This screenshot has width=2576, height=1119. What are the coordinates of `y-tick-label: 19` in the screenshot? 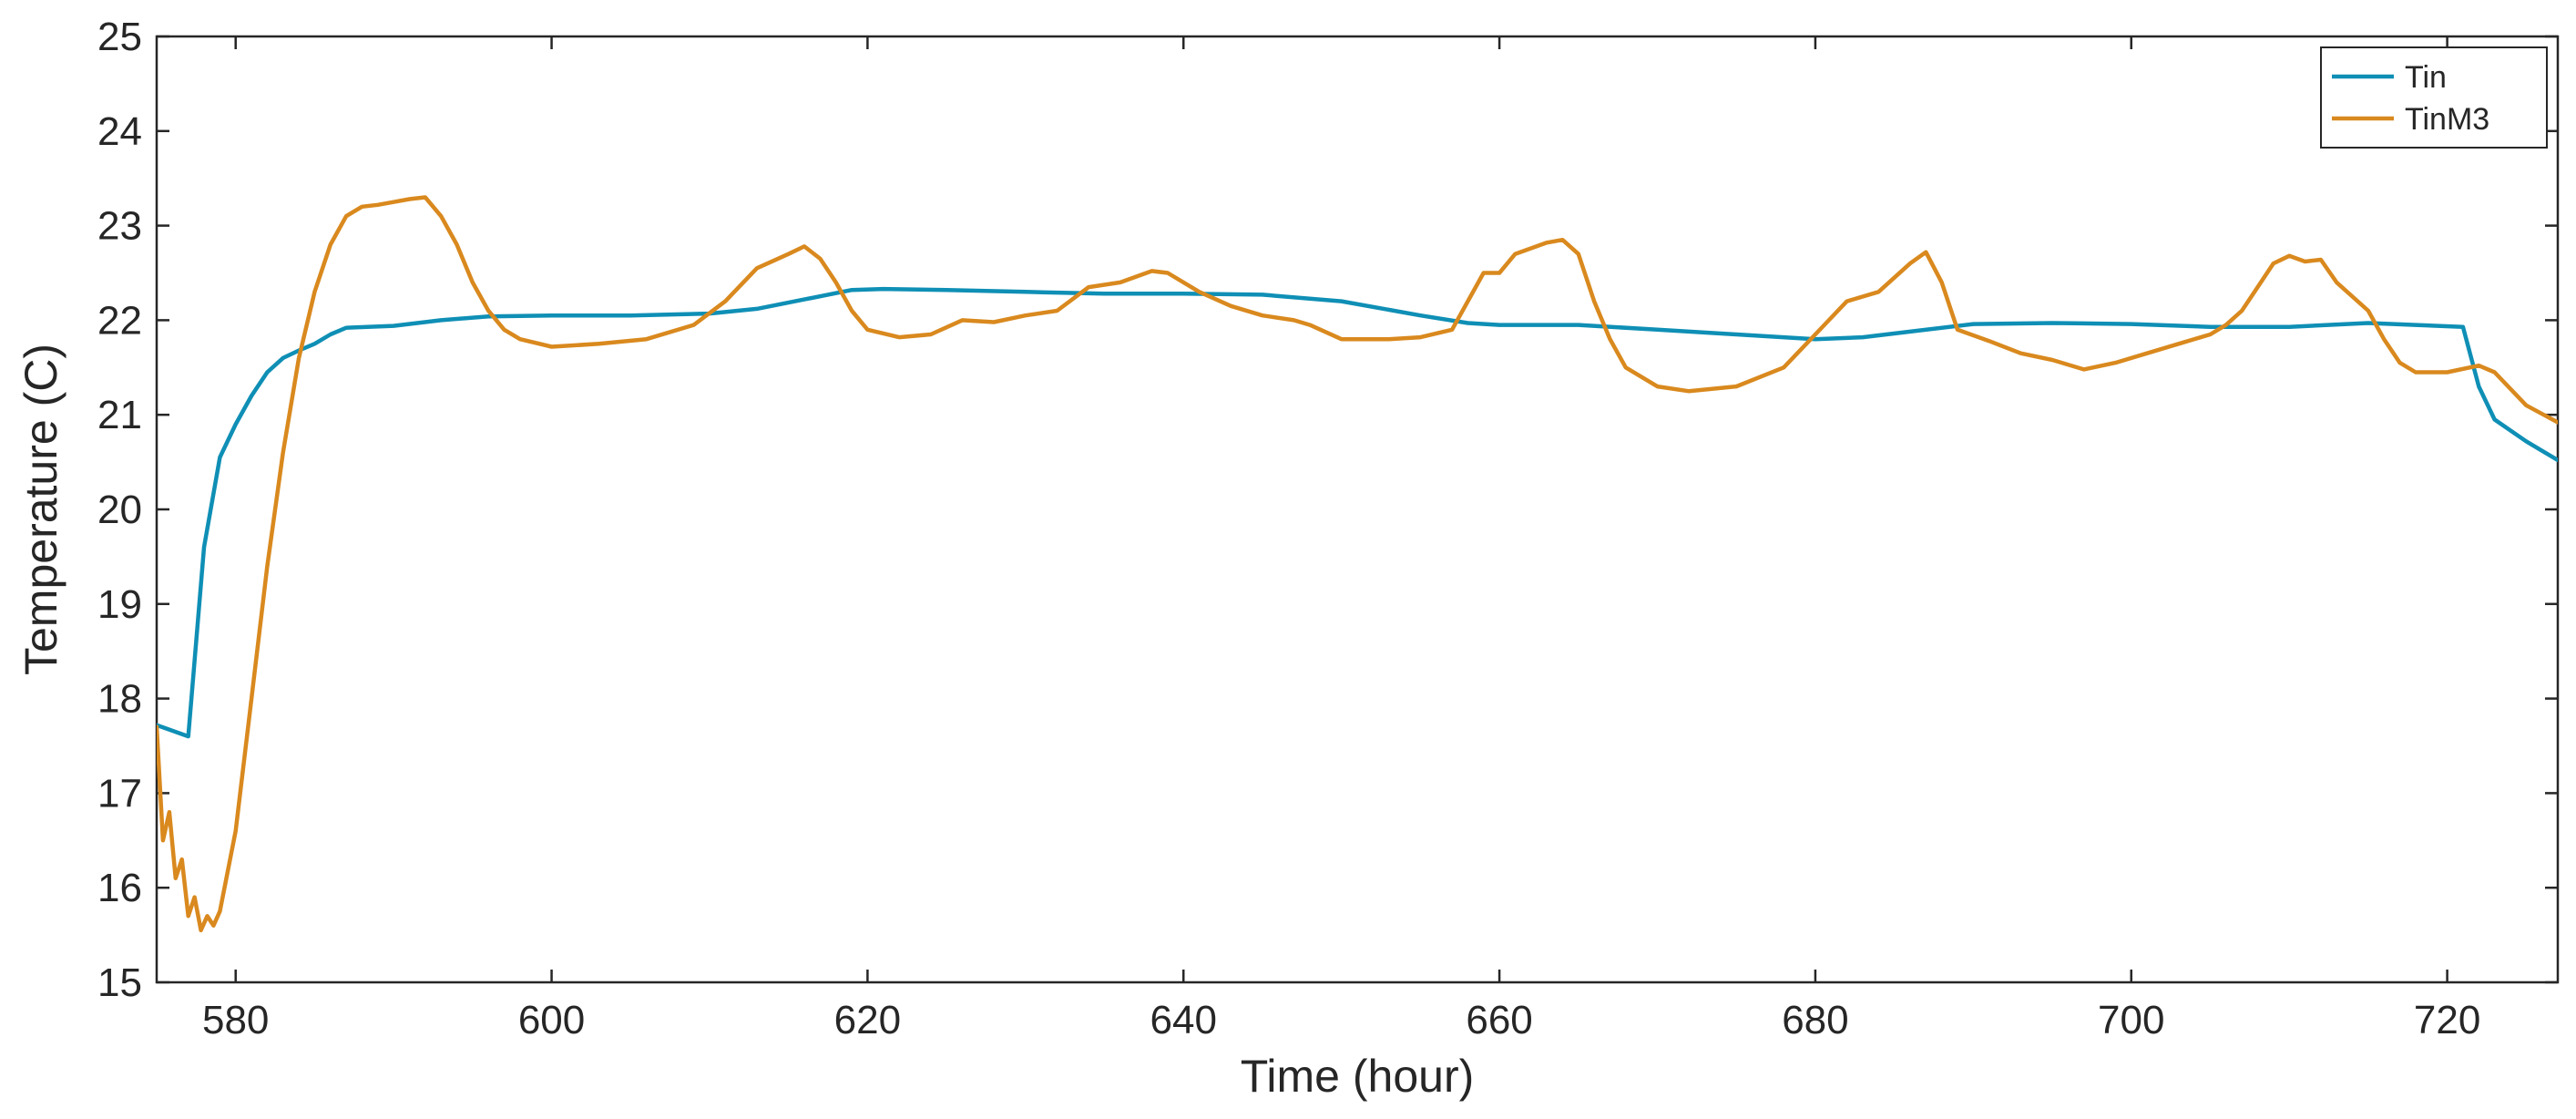 It's located at (119, 604).